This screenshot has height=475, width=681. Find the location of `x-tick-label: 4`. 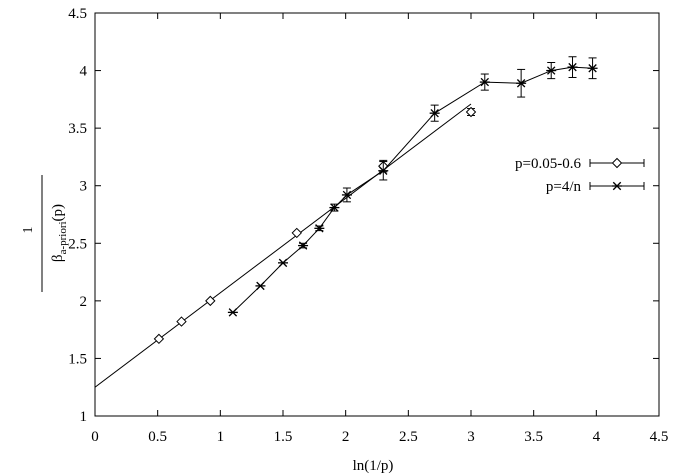

x-tick-label: 4 is located at coordinates (597, 437).